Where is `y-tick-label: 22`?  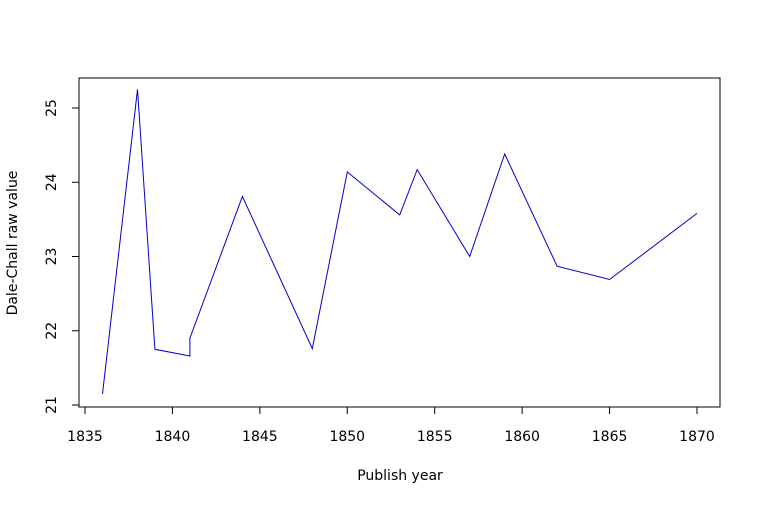
y-tick-label: 22 is located at coordinates (52, 331).